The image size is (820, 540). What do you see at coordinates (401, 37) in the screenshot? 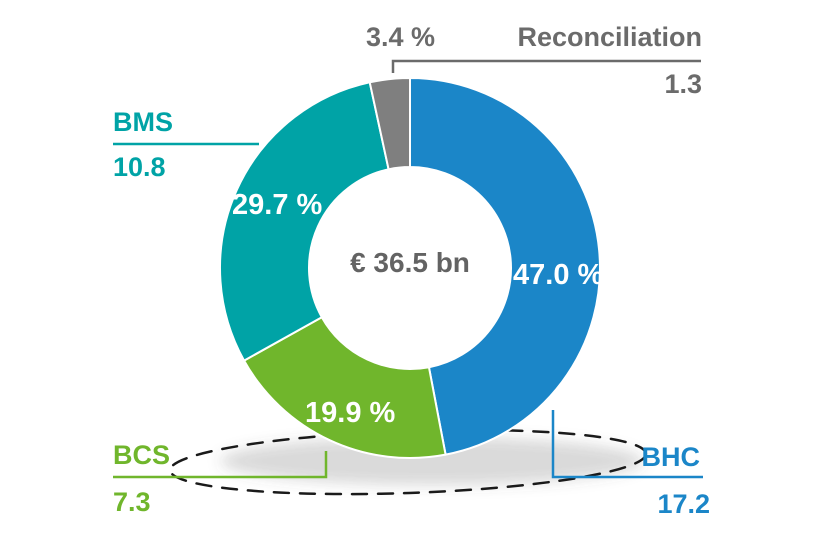
I see `reconciliation-percent-label: 3.4 %` at bounding box center [401, 37].